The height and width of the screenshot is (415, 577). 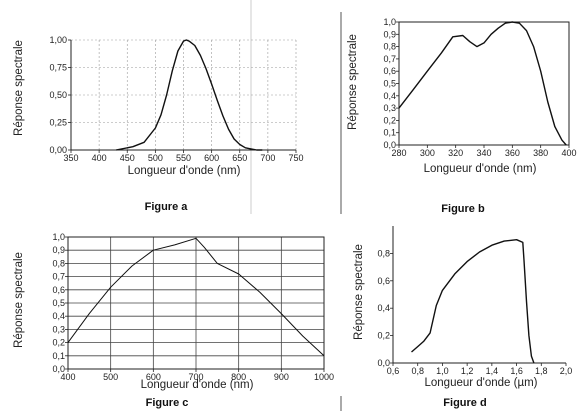 I want to click on x-tick-label: 0,6, so click(x=393, y=371).